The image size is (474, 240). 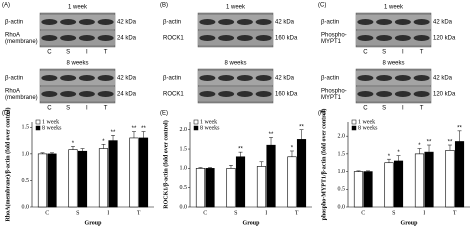 I want to click on chart-title: (D), so click(x=6, y=114).